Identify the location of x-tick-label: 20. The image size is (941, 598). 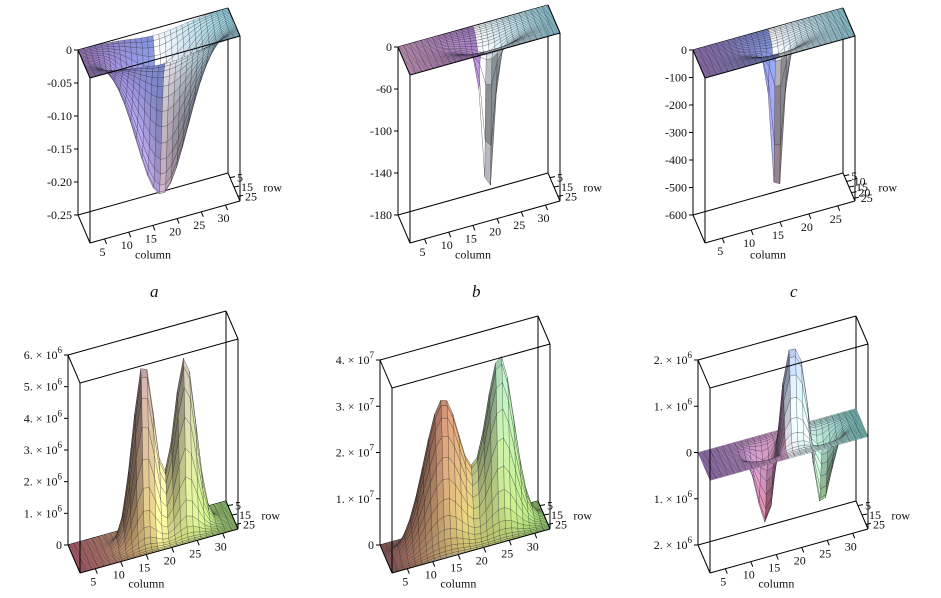
(800, 560).